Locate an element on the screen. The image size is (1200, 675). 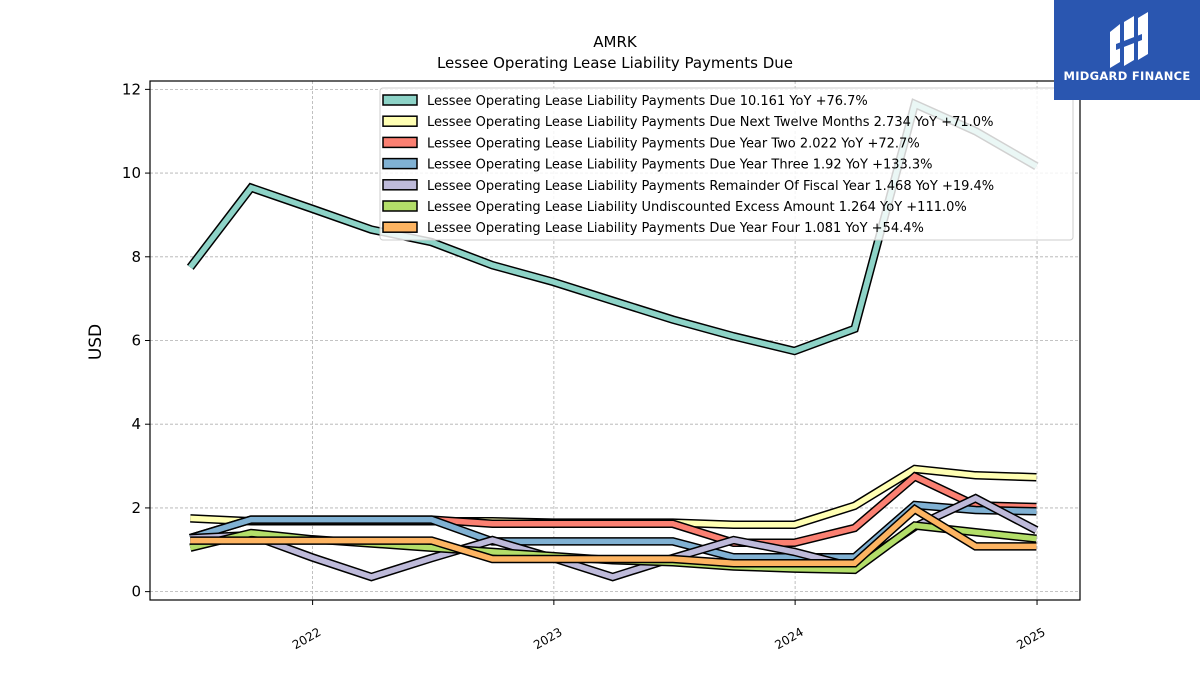
y-tick-label: 6 is located at coordinates (136, 341).